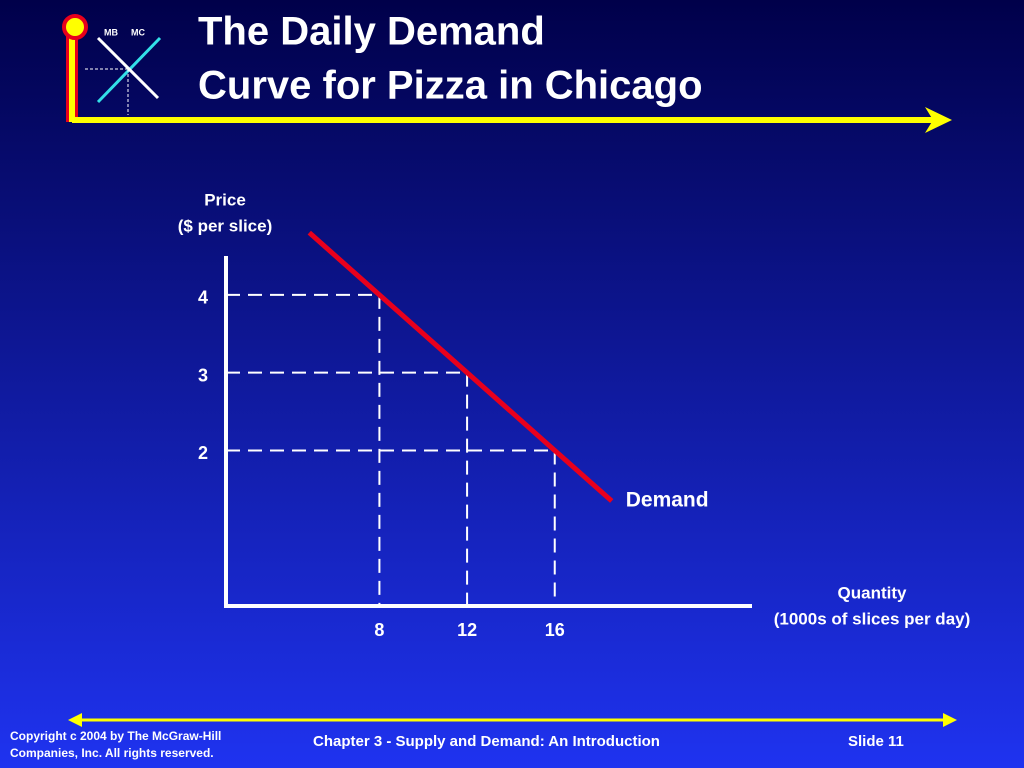 The width and height of the screenshot is (1024, 768). What do you see at coordinates (872, 618) in the screenshot?
I see `x-axis-label: (1000s of slices per day)` at bounding box center [872, 618].